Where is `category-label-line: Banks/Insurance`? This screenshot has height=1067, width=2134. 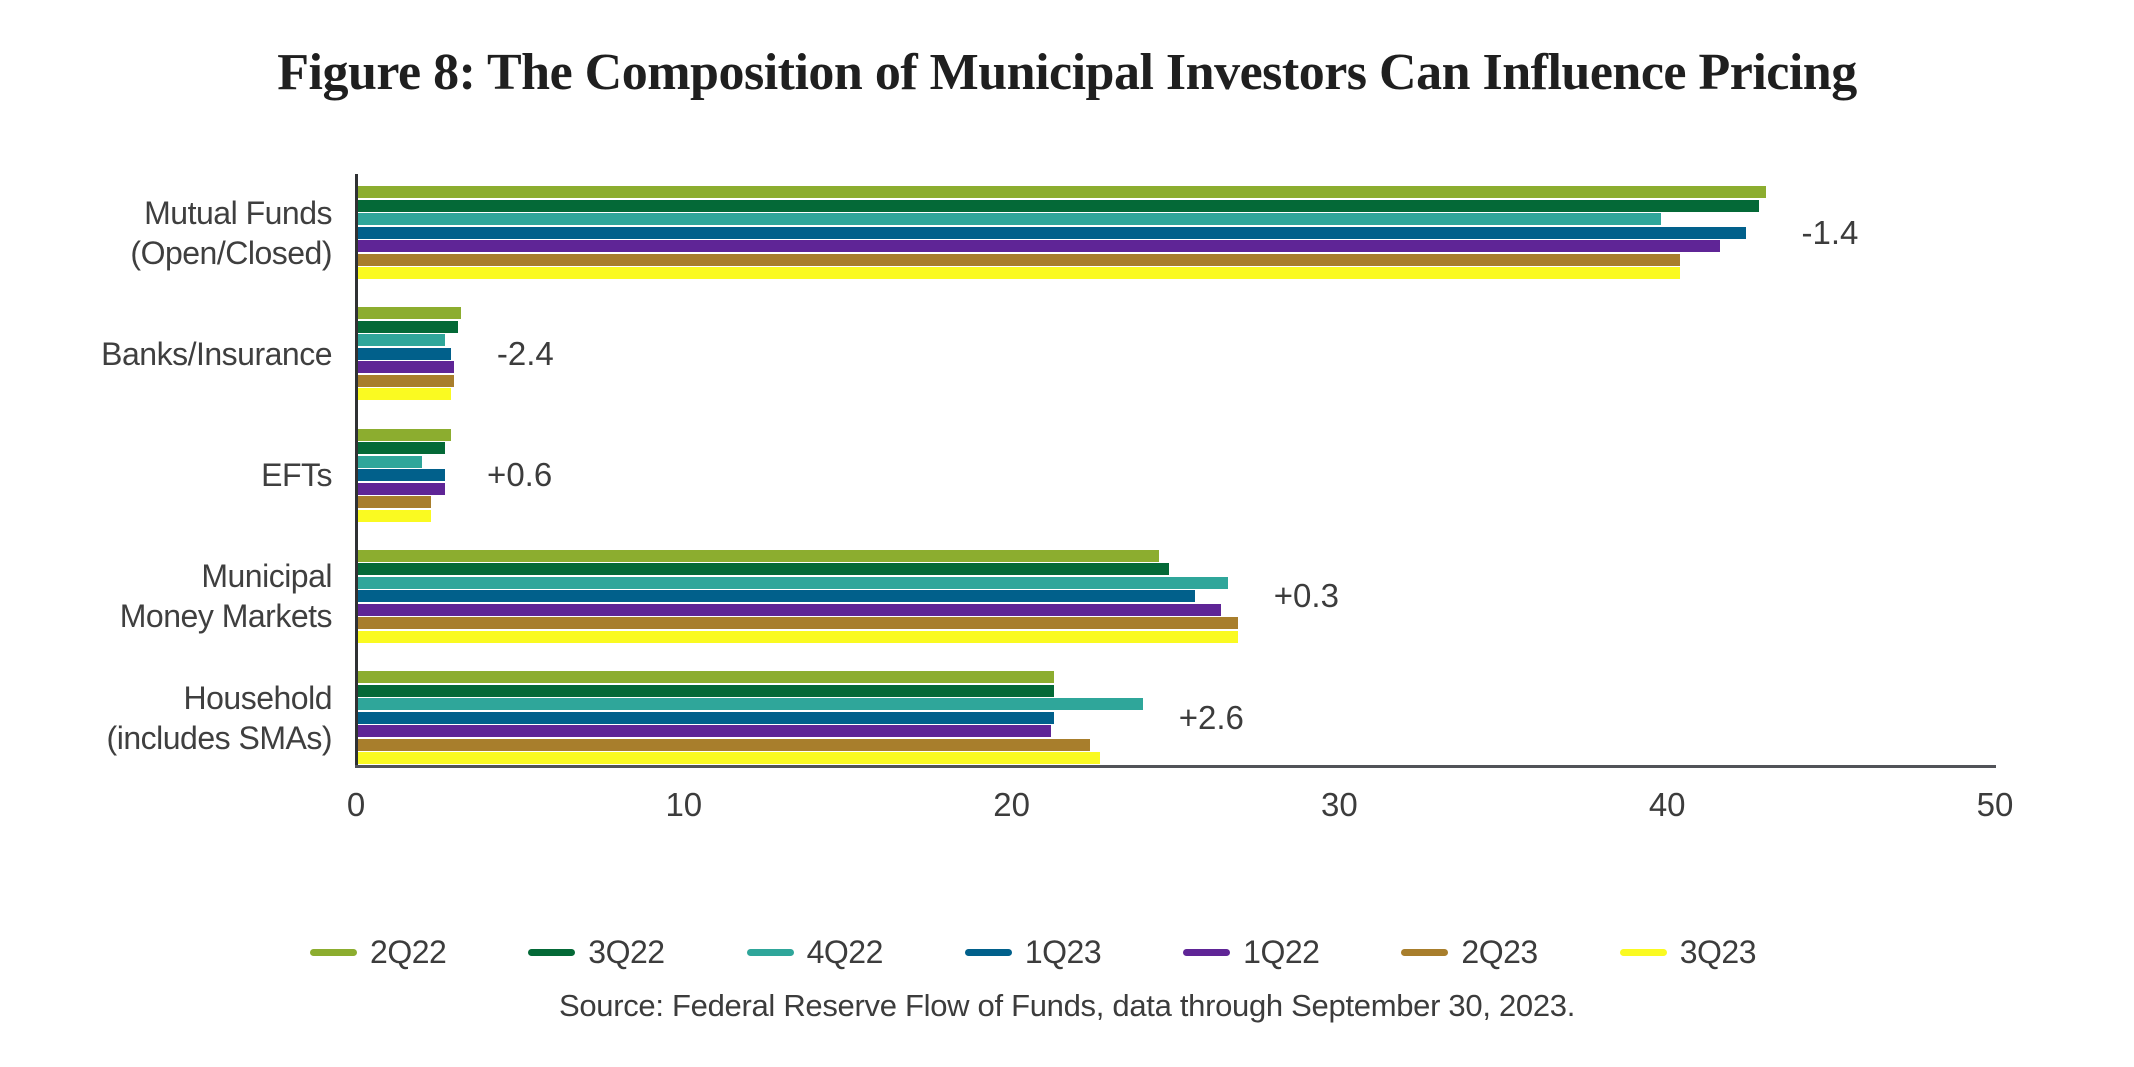 category-label-line: Banks/Insurance is located at coordinates (216, 353).